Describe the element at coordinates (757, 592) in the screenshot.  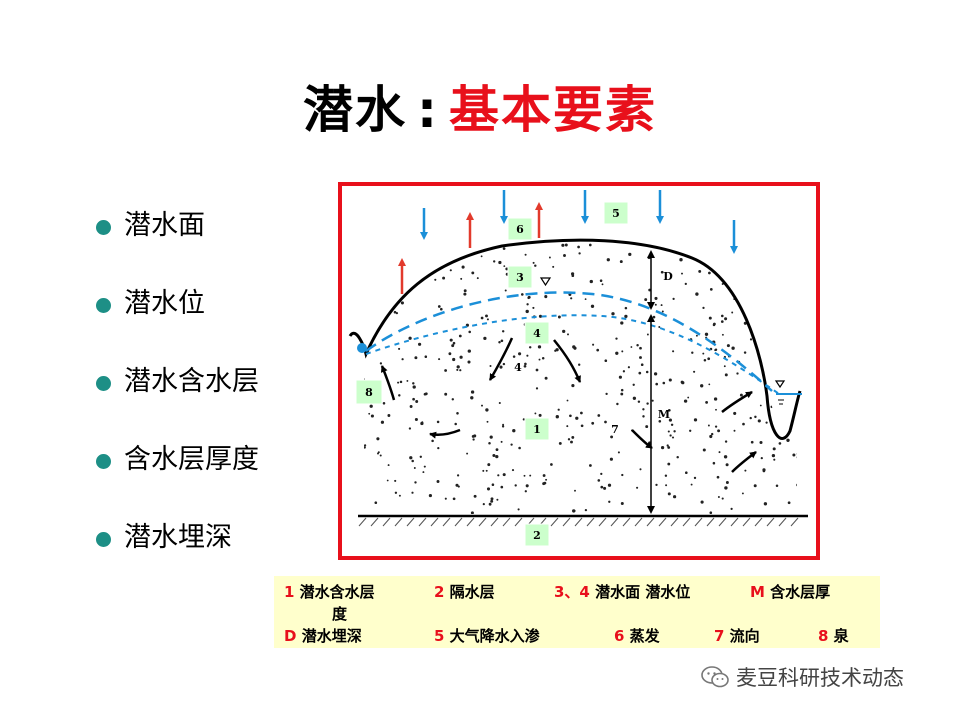
I see `legend-num: M` at that location.